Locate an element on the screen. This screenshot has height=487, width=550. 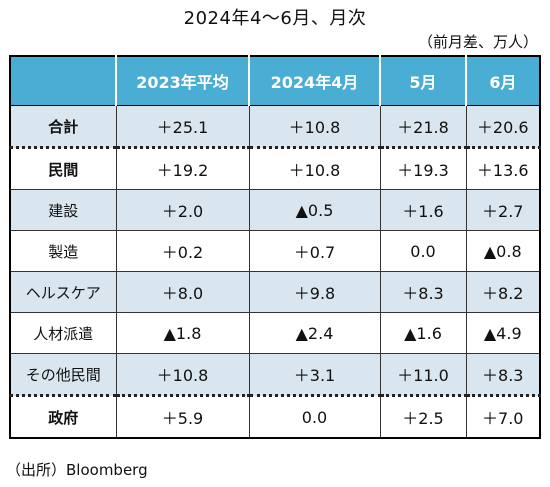
table-cell: ＋7.0 is located at coordinates (502, 417).